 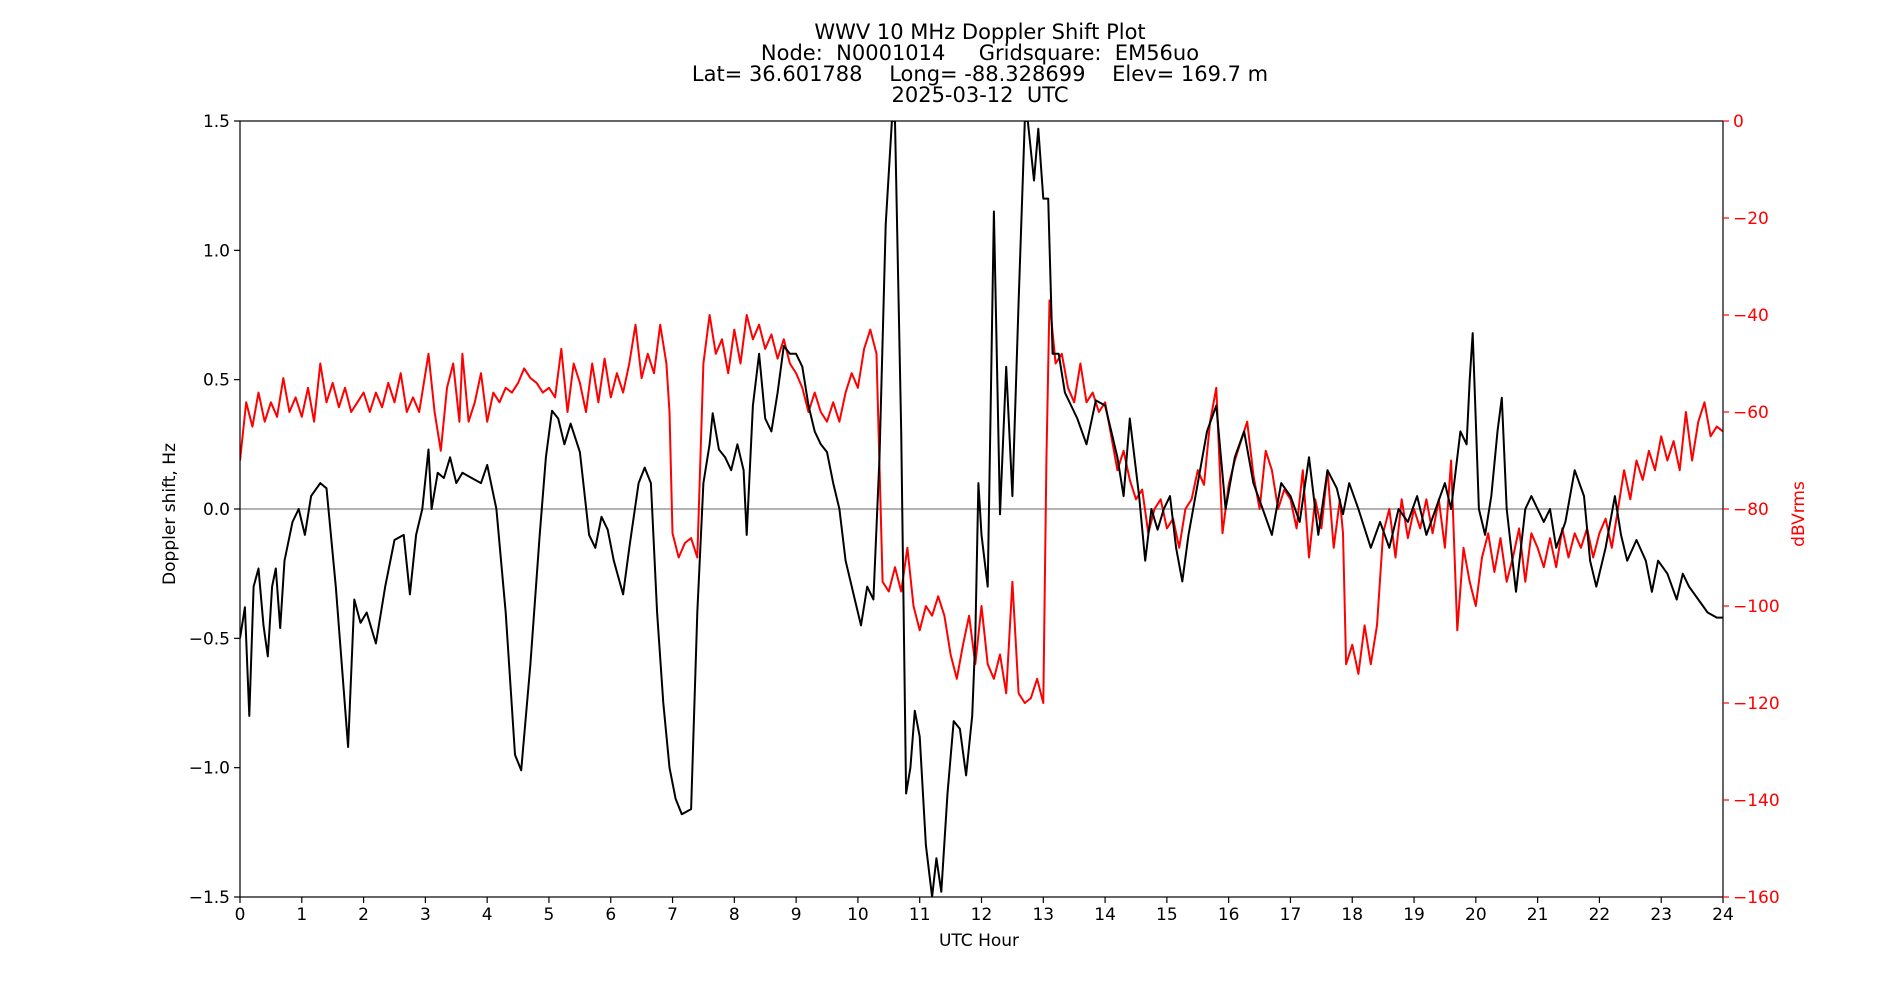 I want to click on x-tick-label: 13, so click(x=1043, y=915).